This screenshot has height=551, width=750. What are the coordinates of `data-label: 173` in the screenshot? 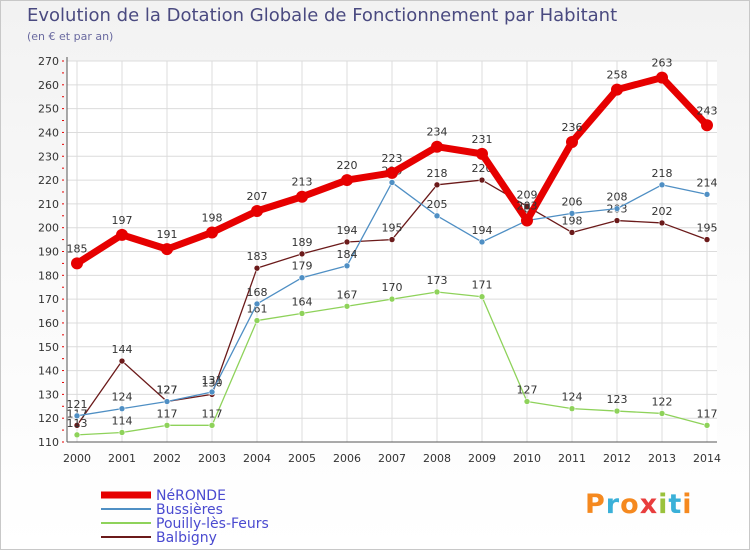 It's located at (437, 280).